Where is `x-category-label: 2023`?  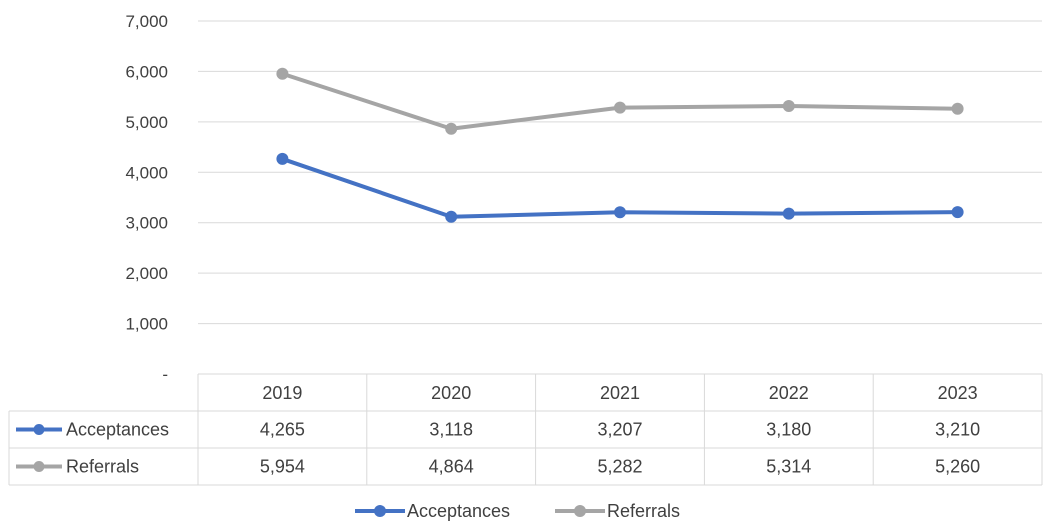 x-category-label: 2023 is located at coordinates (958, 393).